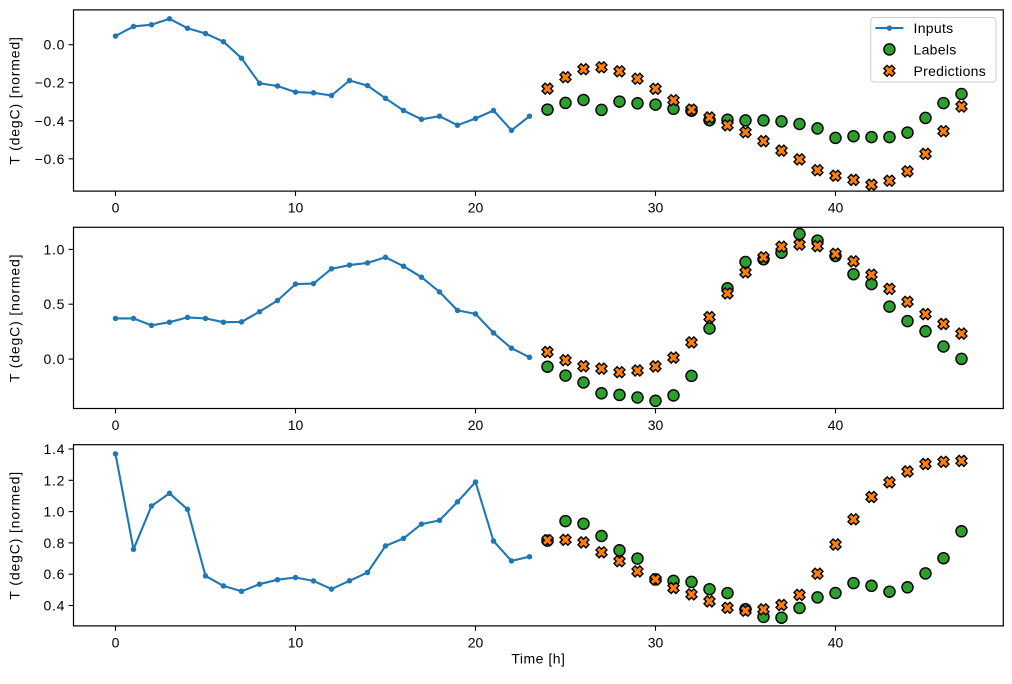 The image size is (1012, 684). What do you see at coordinates (538, 659) in the screenshot?
I see `svg-text: Time [h]` at bounding box center [538, 659].